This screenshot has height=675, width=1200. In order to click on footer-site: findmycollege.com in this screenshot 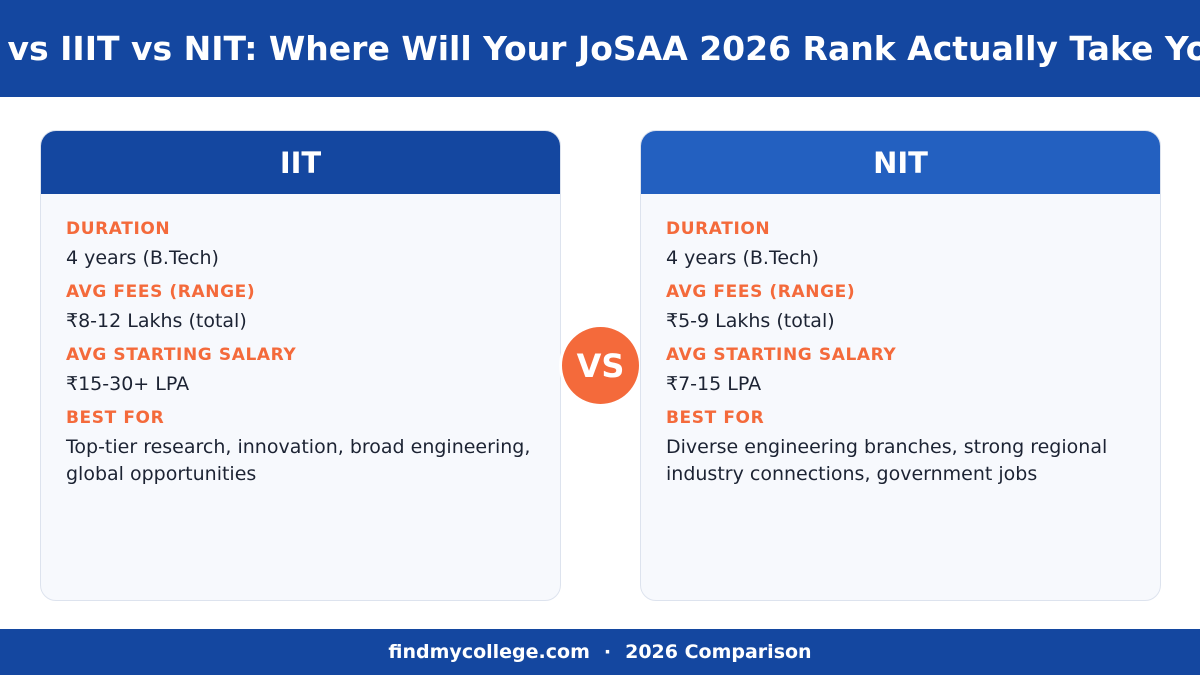, I will do `click(489, 652)`.